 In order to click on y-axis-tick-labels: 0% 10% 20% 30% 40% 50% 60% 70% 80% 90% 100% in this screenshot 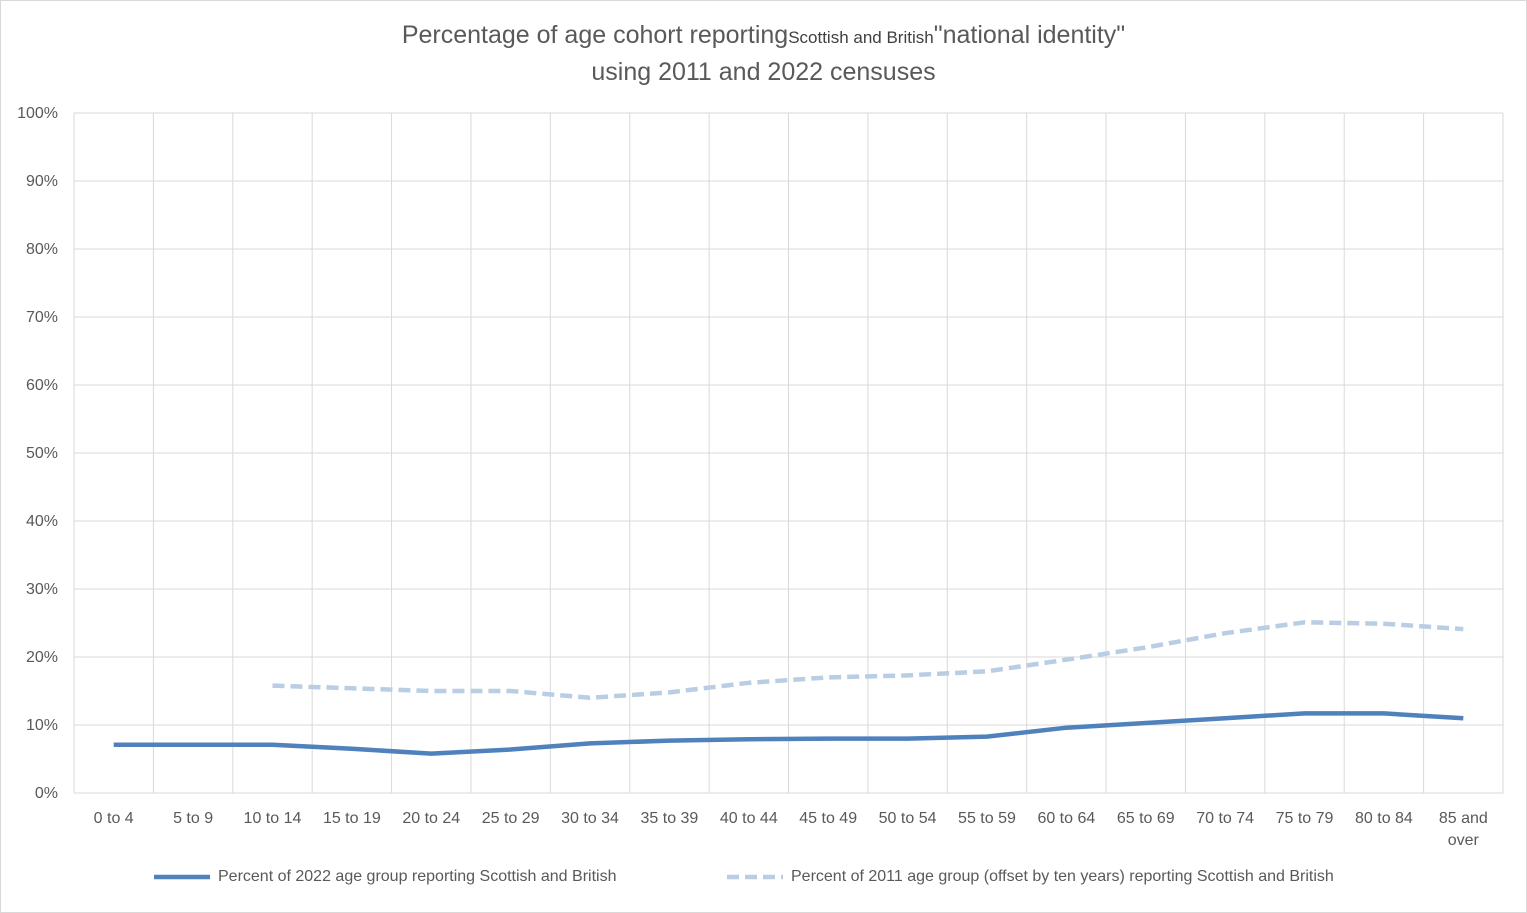, I will do `click(37, 453)`.